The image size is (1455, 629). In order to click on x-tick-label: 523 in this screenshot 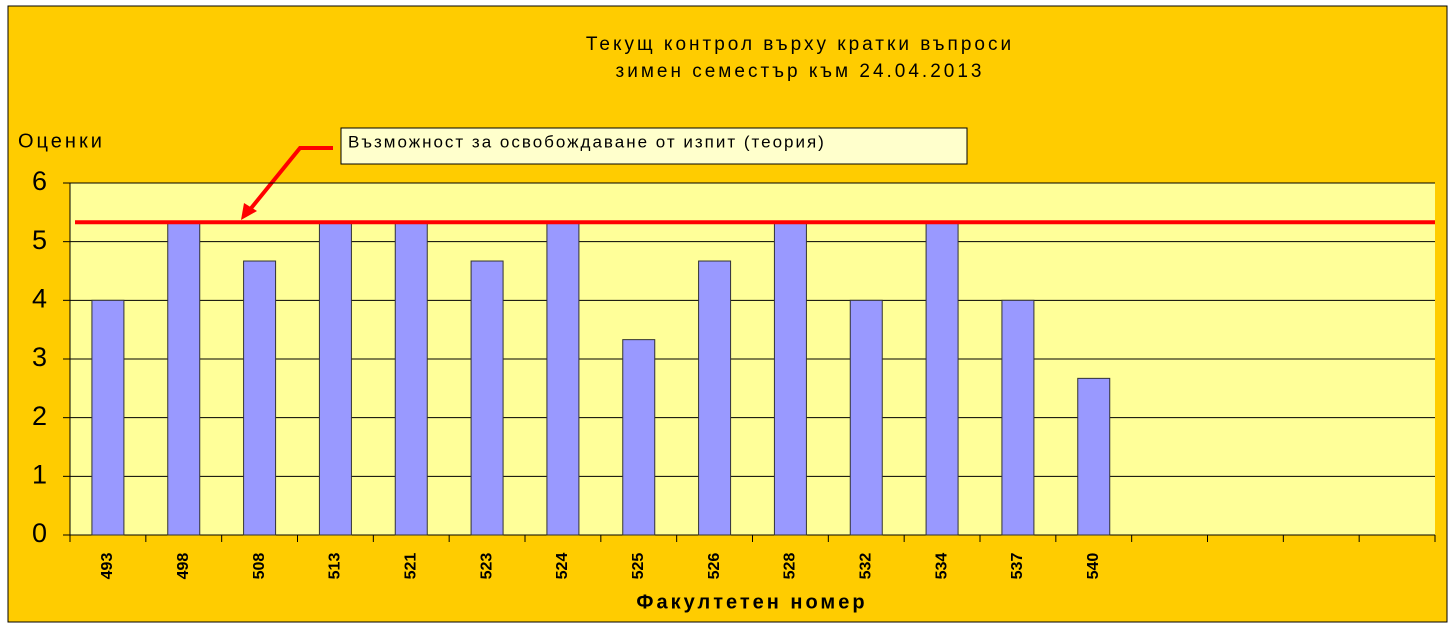, I will do `click(486, 566)`.